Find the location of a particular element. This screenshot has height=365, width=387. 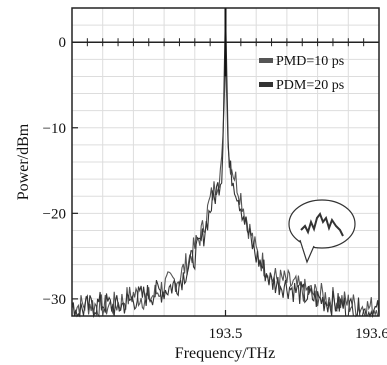

legend-swatch-pmd is located at coordinates (266, 60).